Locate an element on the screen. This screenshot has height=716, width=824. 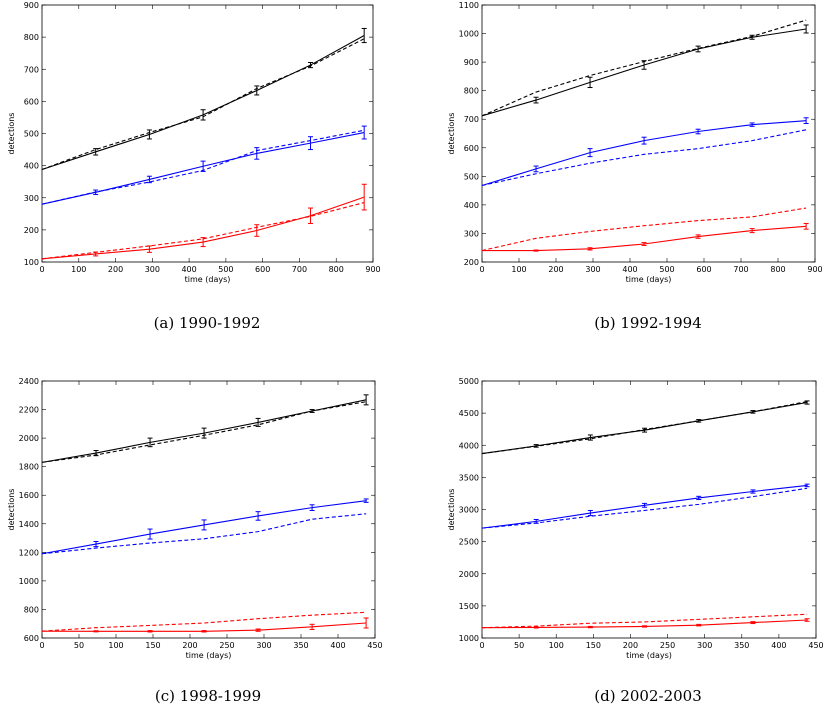
y-tick-label: 5000 is located at coordinates (469, 381).